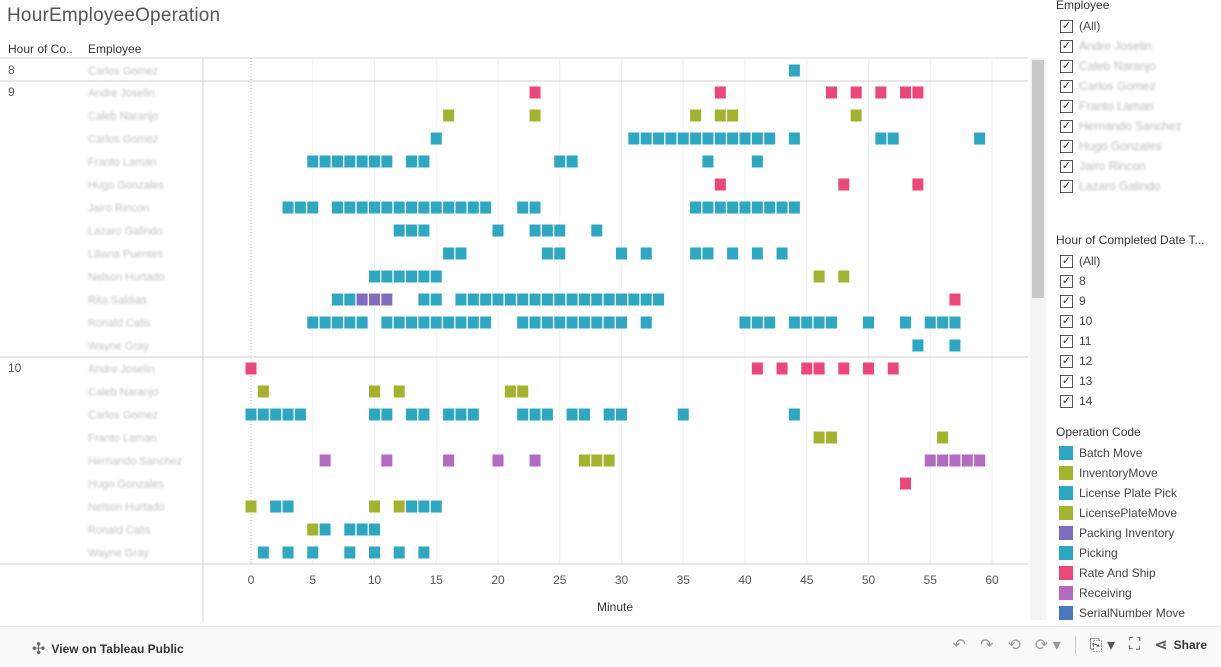 The image size is (1221, 667). Describe the element at coordinates (1136, 146) in the screenshot. I see `filter-option: ✓ Hugo Gonzales` at that location.